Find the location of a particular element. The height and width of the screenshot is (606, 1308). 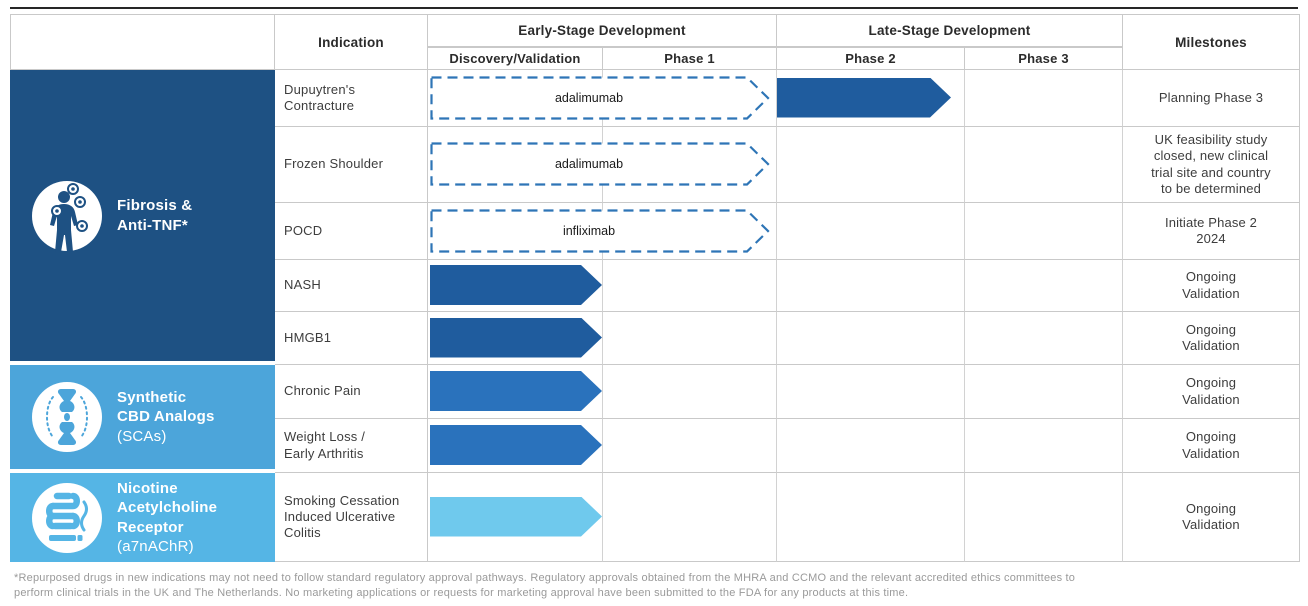

milestone-hmgb1: Ongoing Validation is located at coordinates (1211, 338).